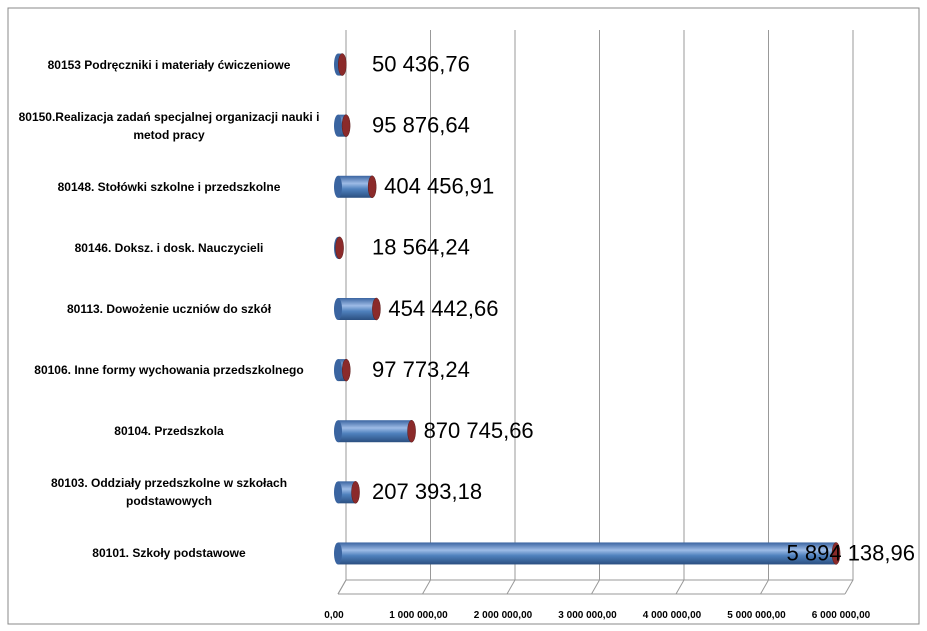 The width and height of the screenshot is (927, 631). What do you see at coordinates (841, 615) in the screenshot?
I see `x-tick-label: 6 000 000,00` at bounding box center [841, 615].